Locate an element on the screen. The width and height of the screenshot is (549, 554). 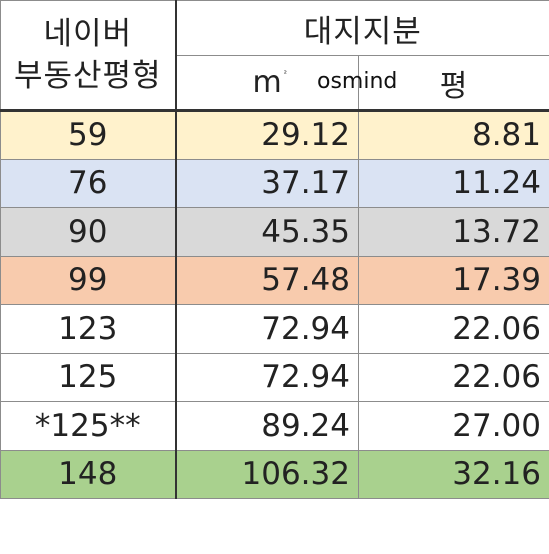
size-type-cell: 90 is located at coordinates (88, 232).